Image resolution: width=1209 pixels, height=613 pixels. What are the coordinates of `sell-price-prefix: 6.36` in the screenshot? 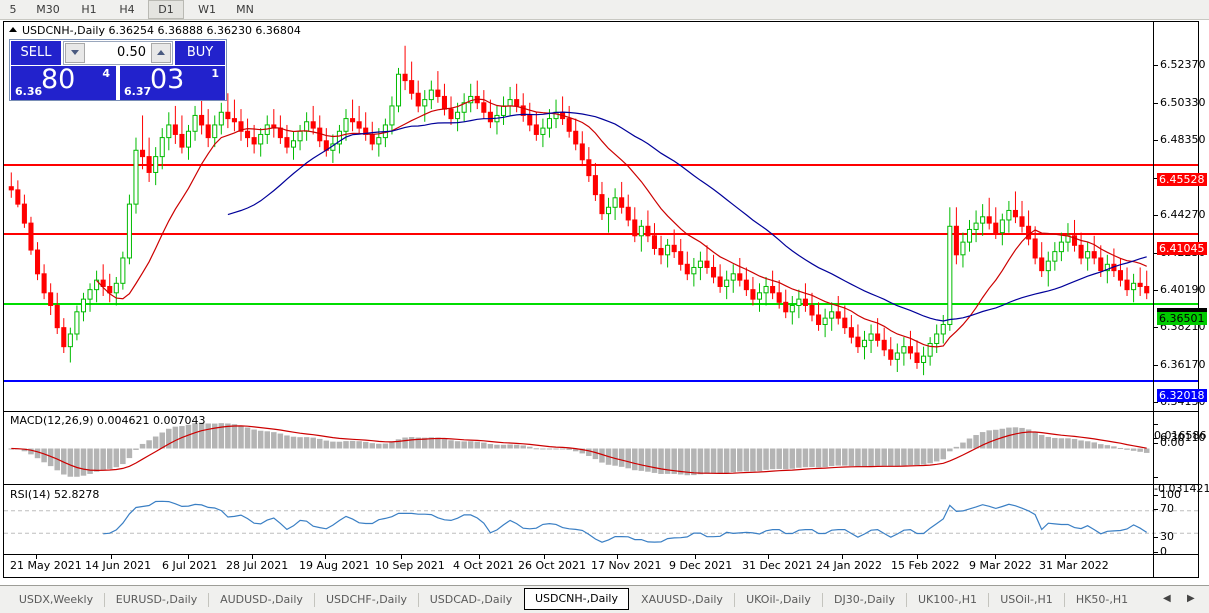 It's located at (29, 91).